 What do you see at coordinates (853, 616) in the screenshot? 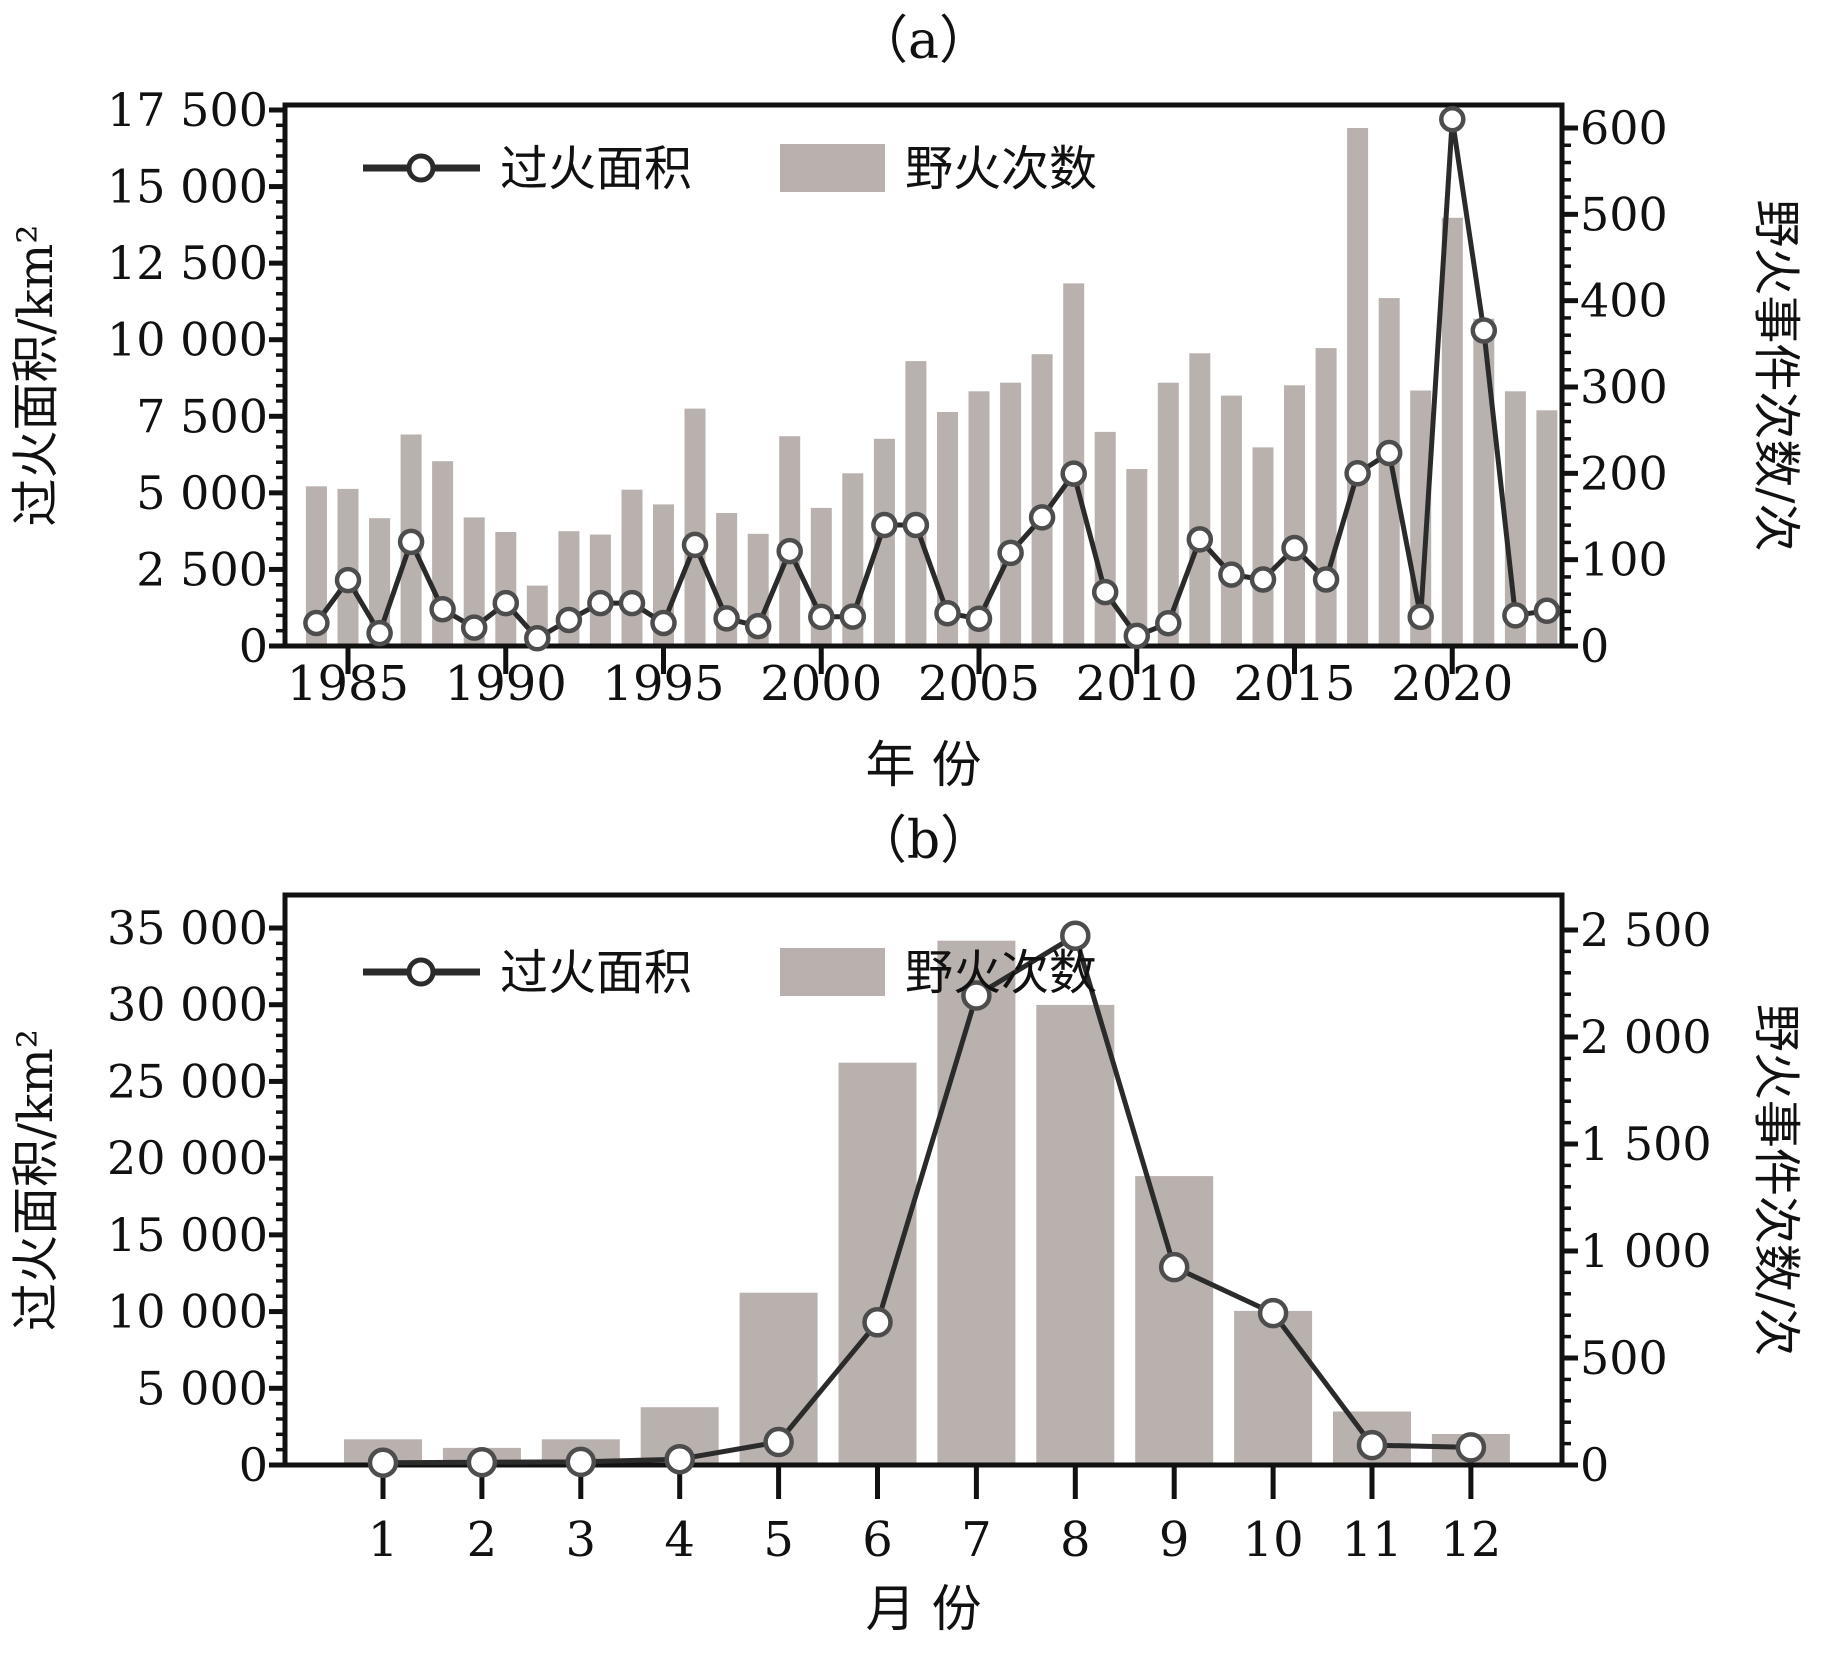
I see `marker-2001` at bounding box center [853, 616].